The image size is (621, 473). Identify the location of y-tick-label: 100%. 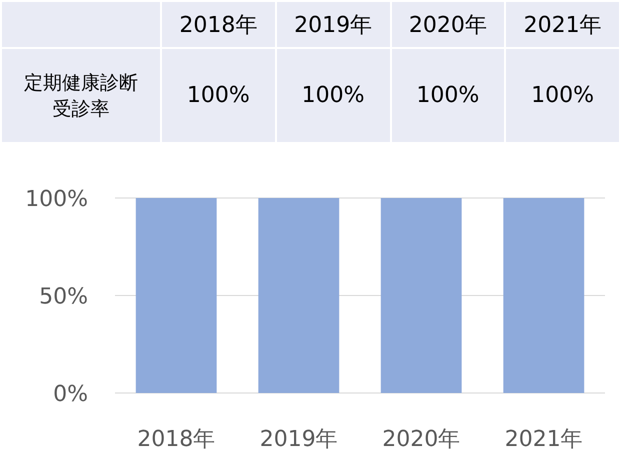
(56, 199).